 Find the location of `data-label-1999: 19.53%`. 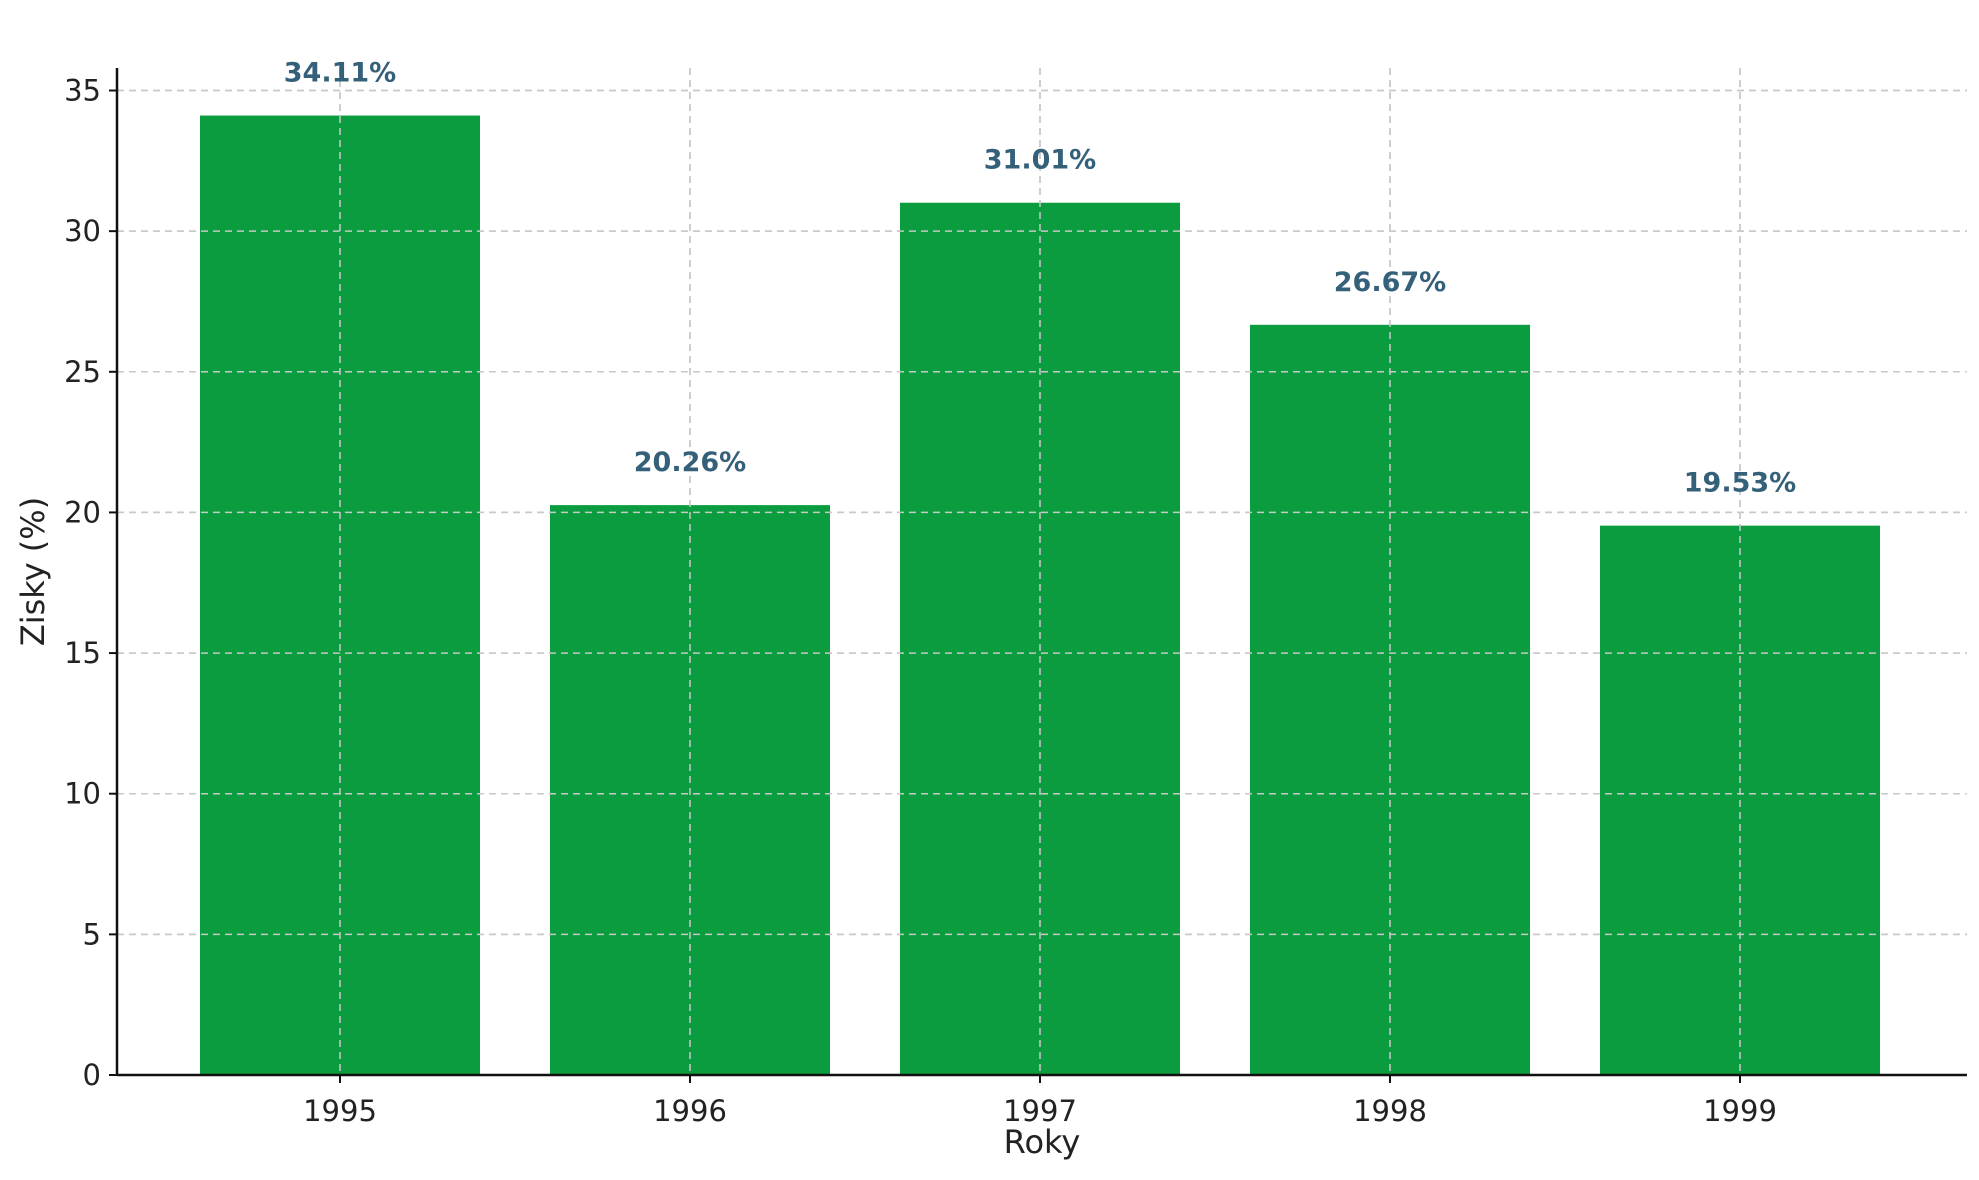

data-label-1999: 19.53% is located at coordinates (1740, 483).